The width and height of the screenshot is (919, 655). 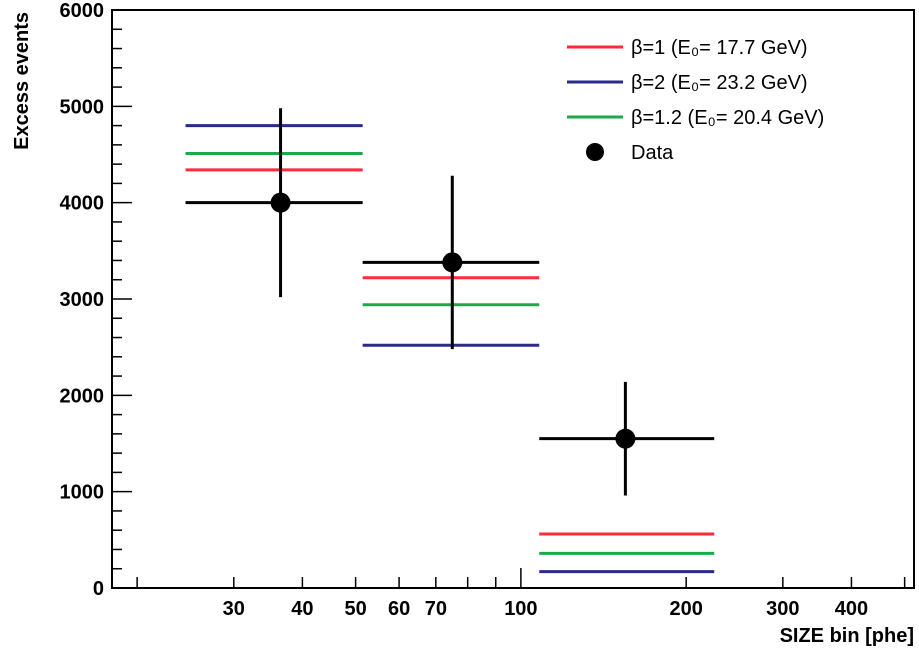 What do you see at coordinates (302, 609) in the screenshot?
I see `x-tick-label: 40` at bounding box center [302, 609].